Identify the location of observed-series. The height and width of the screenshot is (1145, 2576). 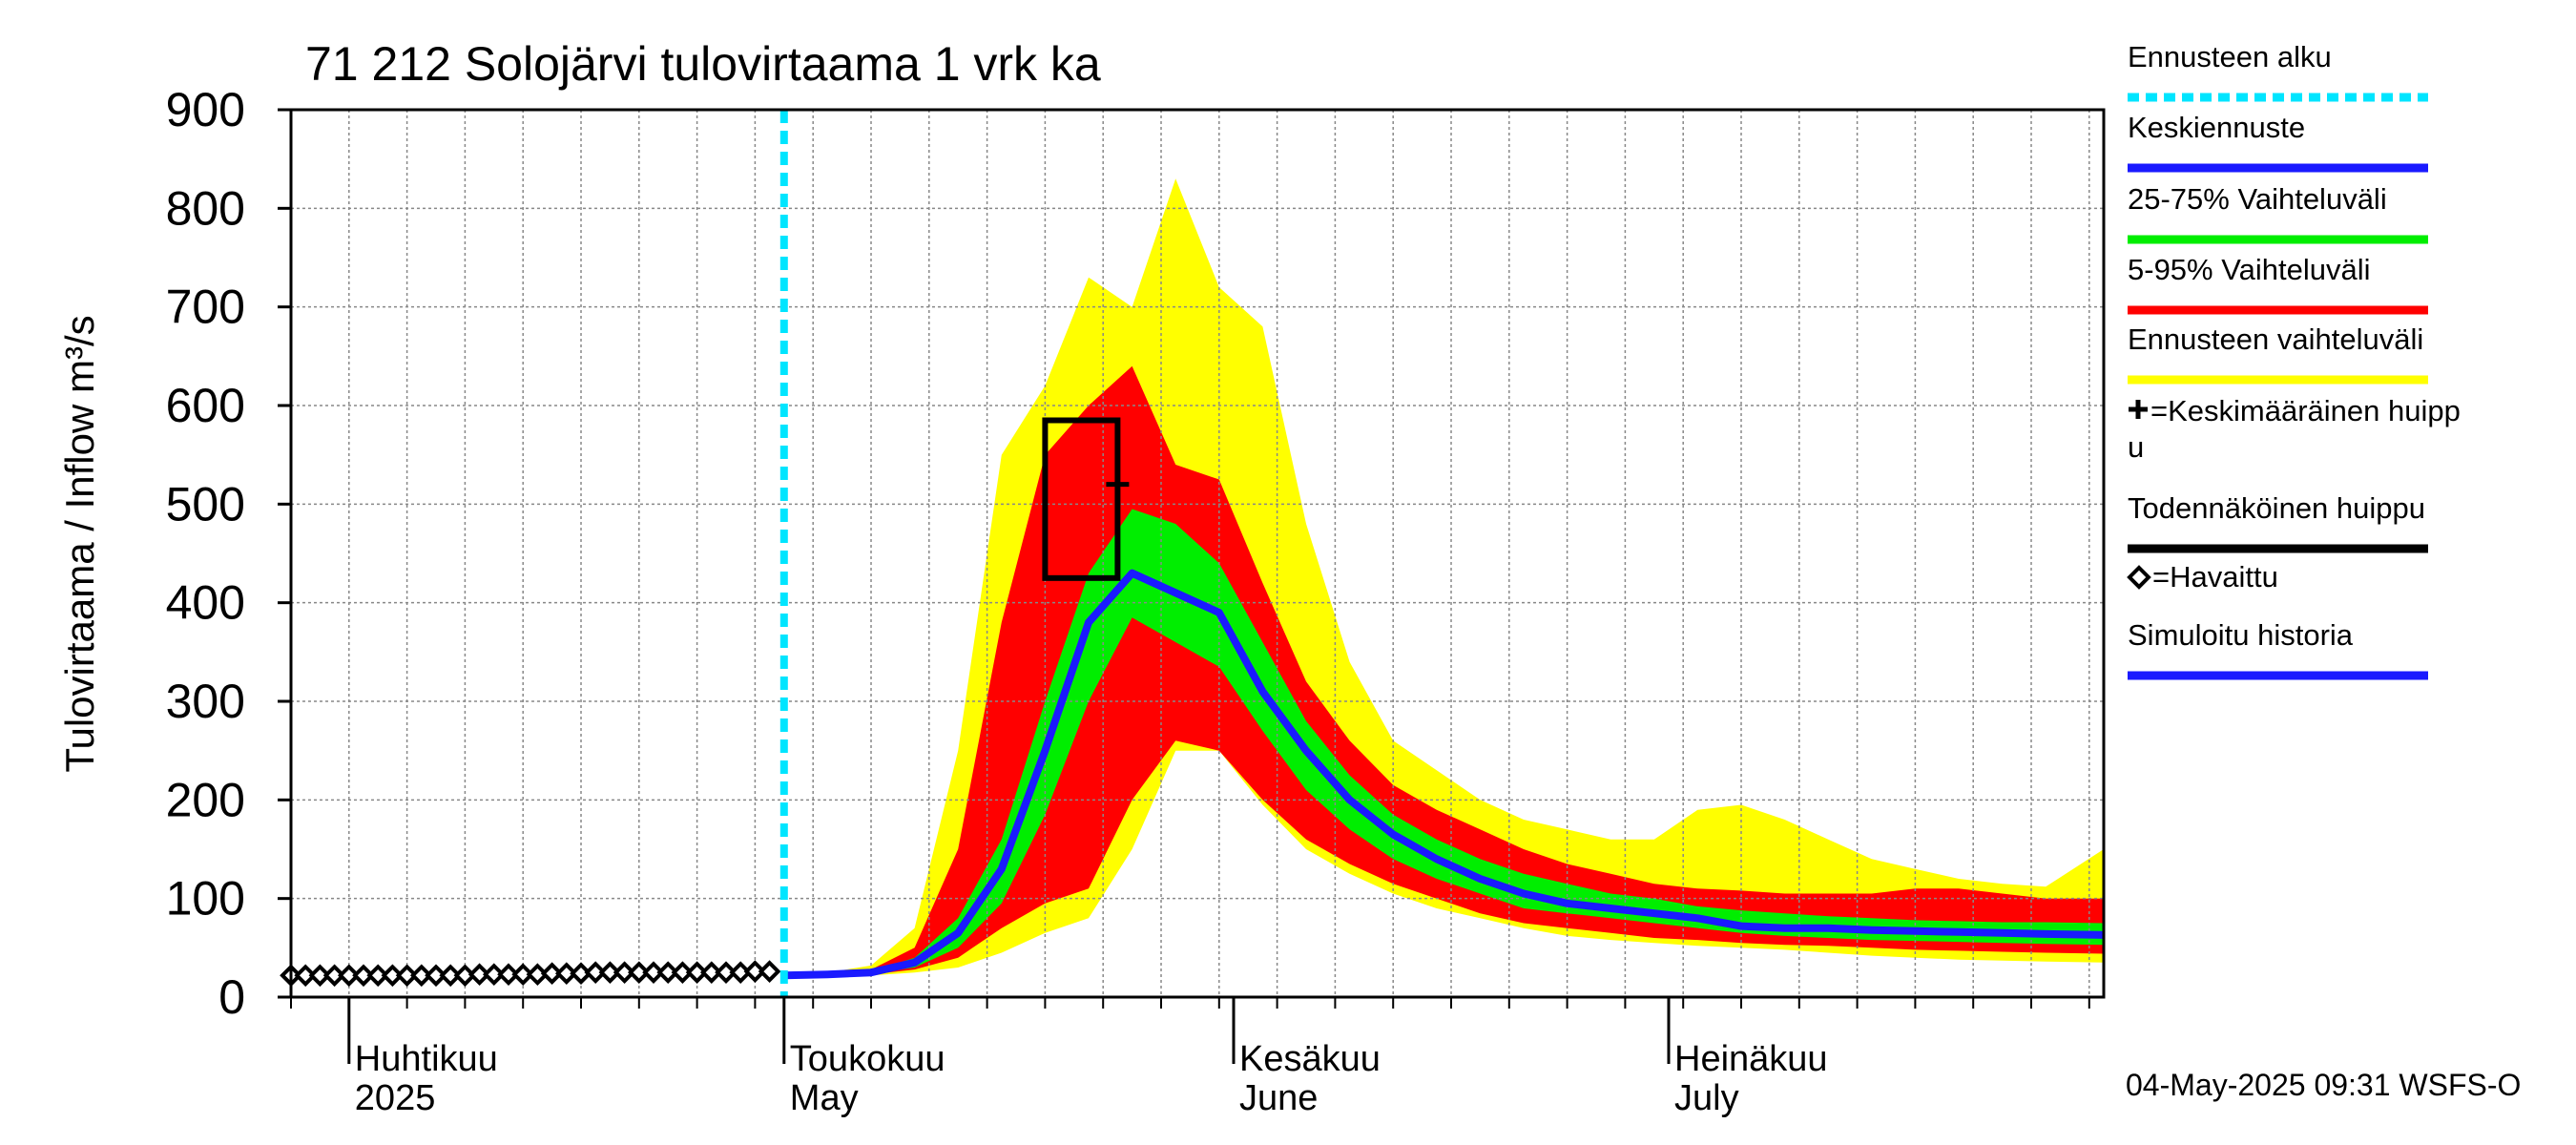
(530, 974).